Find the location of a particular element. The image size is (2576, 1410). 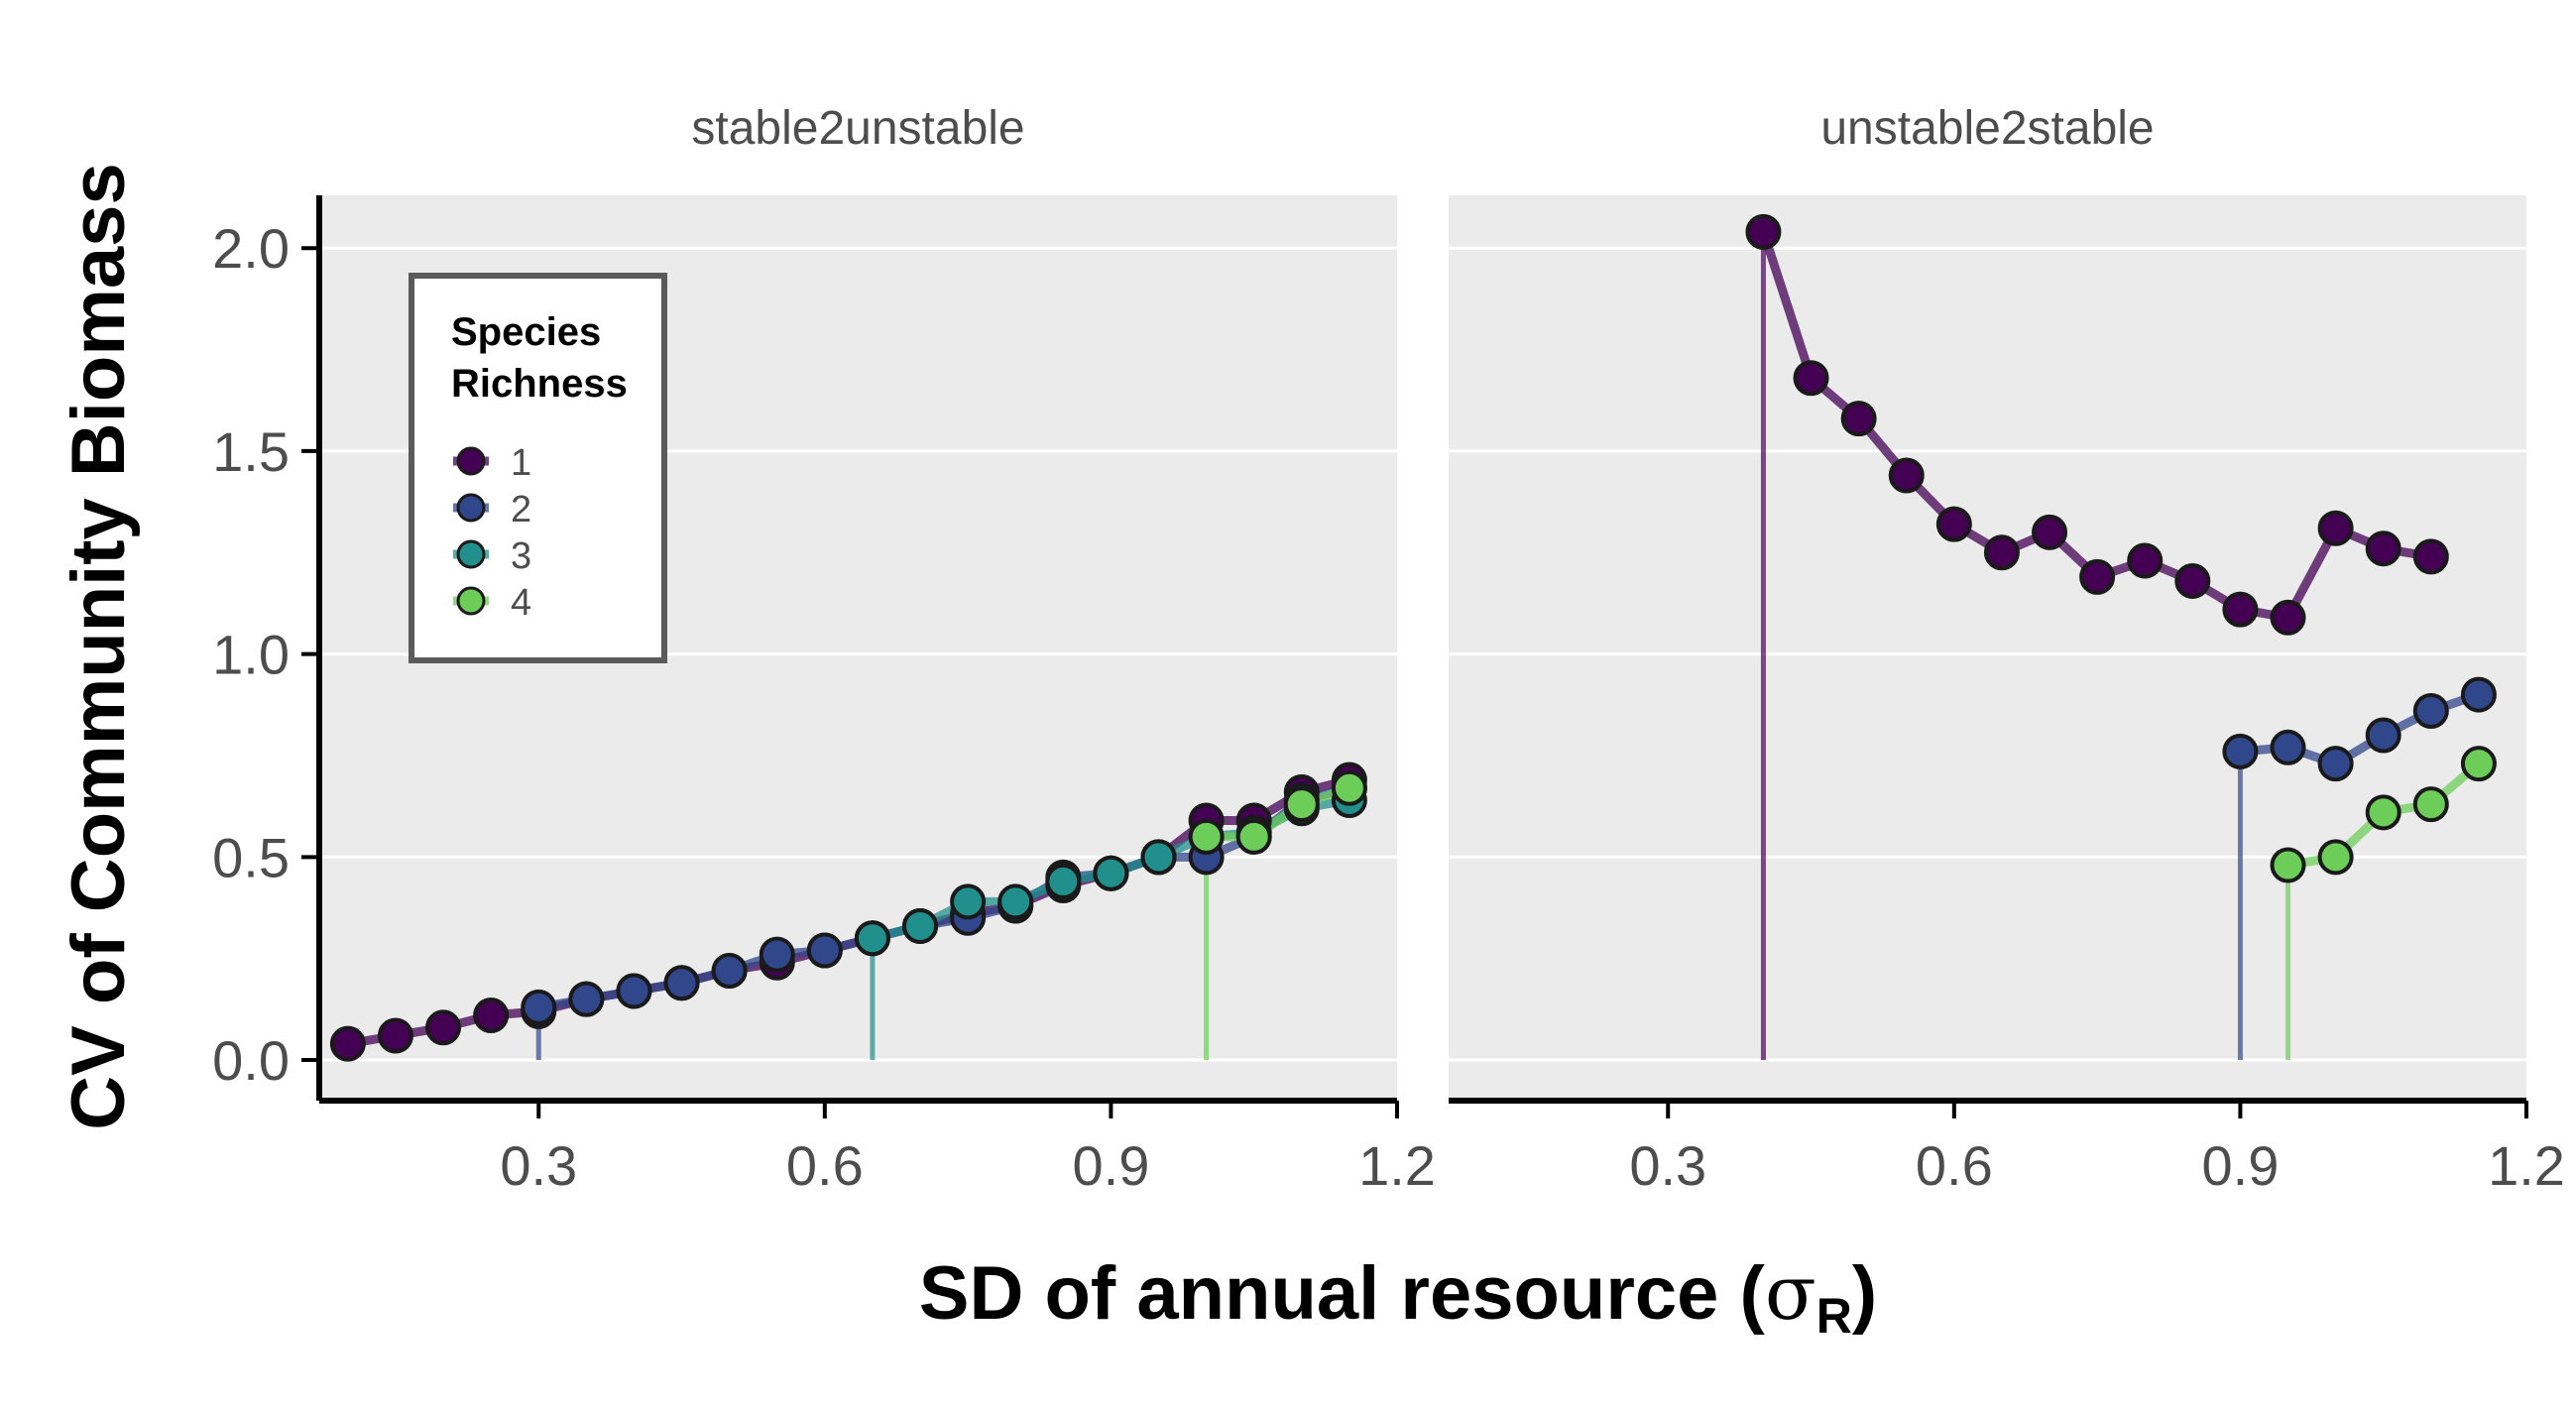

legend-label-4: 4 is located at coordinates (521, 603).